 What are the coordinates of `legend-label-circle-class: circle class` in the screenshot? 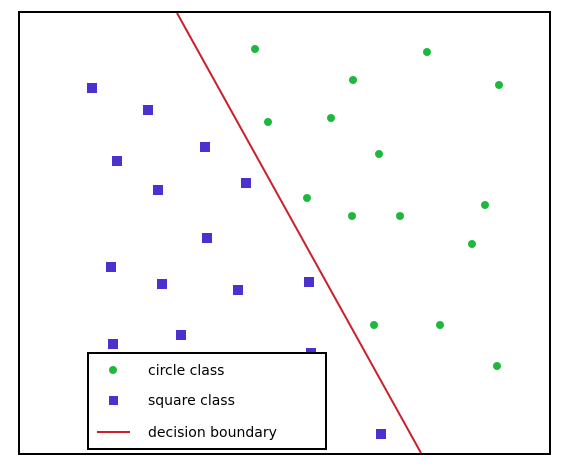 It's located at (186, 371).